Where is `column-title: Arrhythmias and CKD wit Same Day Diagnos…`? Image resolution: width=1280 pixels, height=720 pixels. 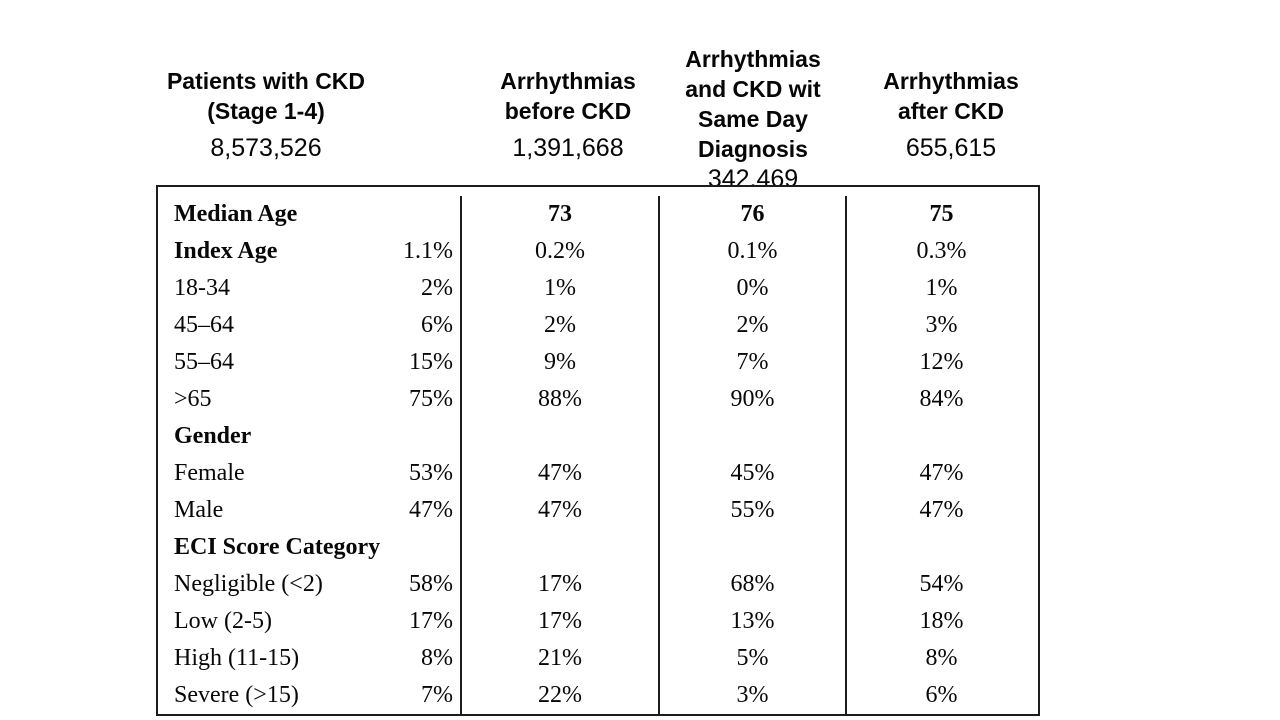
column-title: Arrhythmias and CKD wit Same Day Diagnos… is located at coordinates (753, 104).